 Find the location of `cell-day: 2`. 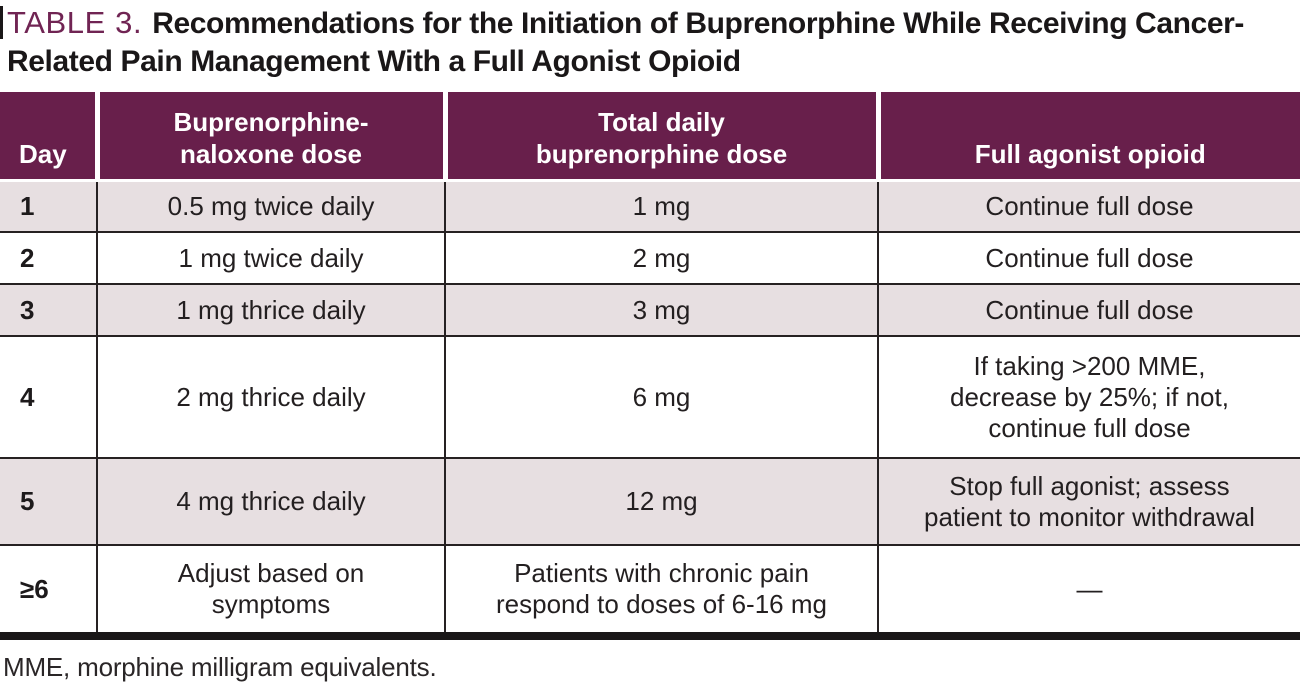

cell-day: 2 is located at coordinates (48, 257).